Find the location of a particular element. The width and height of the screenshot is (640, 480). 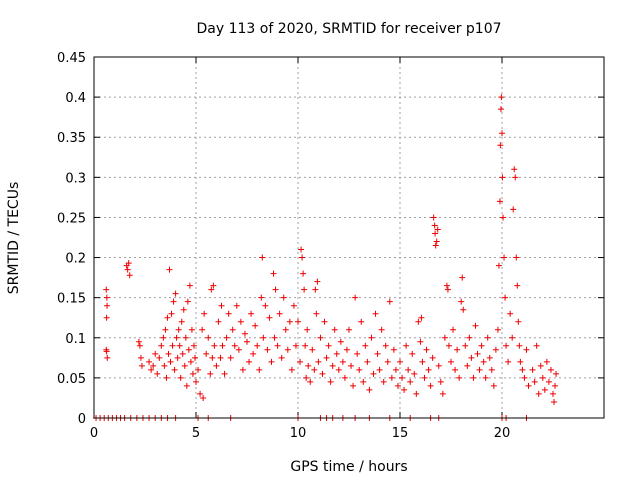

y-tick-label: 0.05 is located at coordinates (71, 379).